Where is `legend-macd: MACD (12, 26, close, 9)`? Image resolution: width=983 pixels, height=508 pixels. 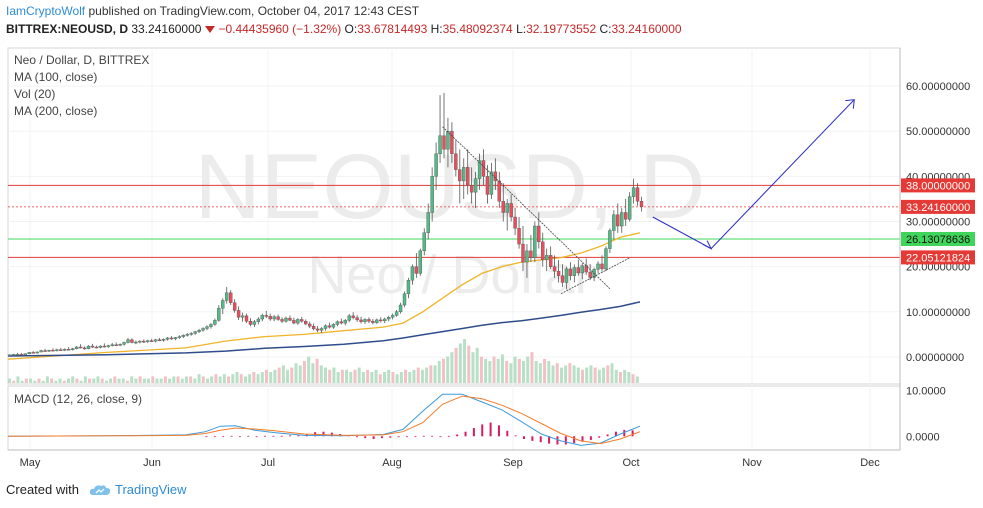
legend-macd: MACD (12, 26, close, 9) is located at coordinates (78, 399).